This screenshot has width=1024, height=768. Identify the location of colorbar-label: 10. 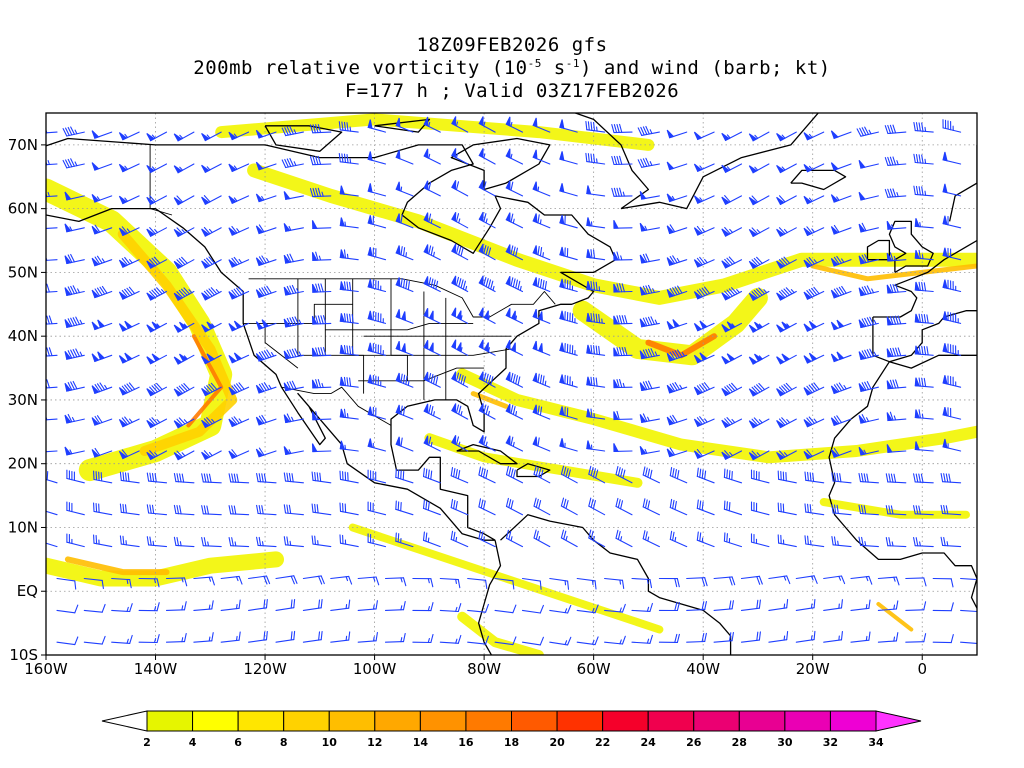
(330, 742).